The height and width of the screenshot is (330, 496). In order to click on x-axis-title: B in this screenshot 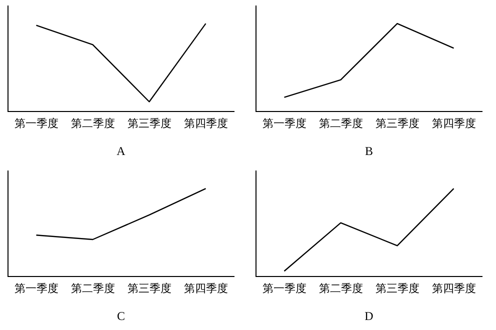, I will do `click(369, 151)`.